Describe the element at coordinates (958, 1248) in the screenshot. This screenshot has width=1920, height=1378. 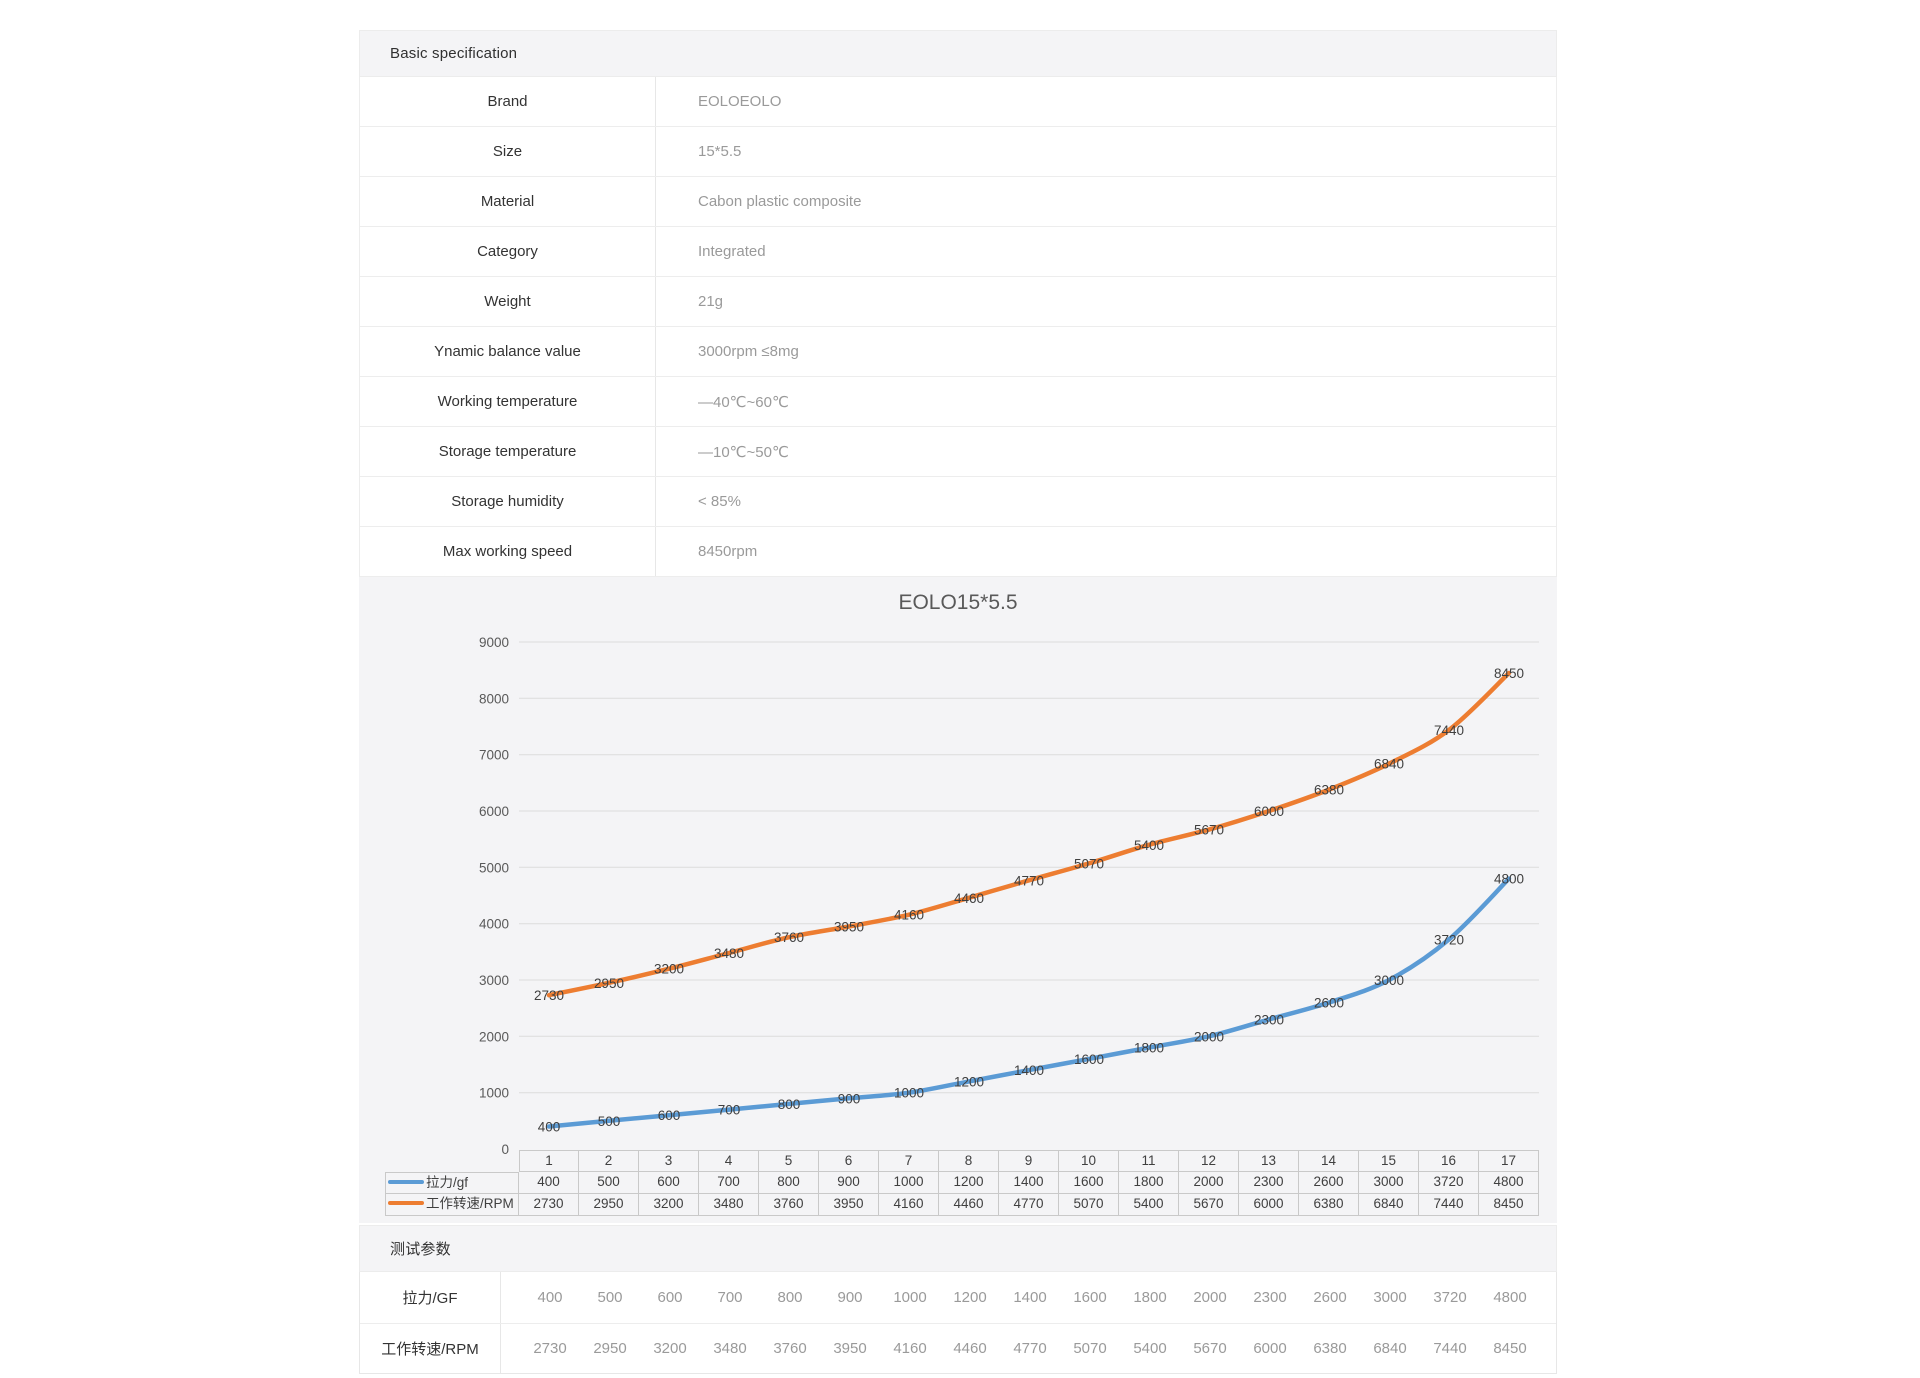
I see `test-params-header: 测试参数` at that location.